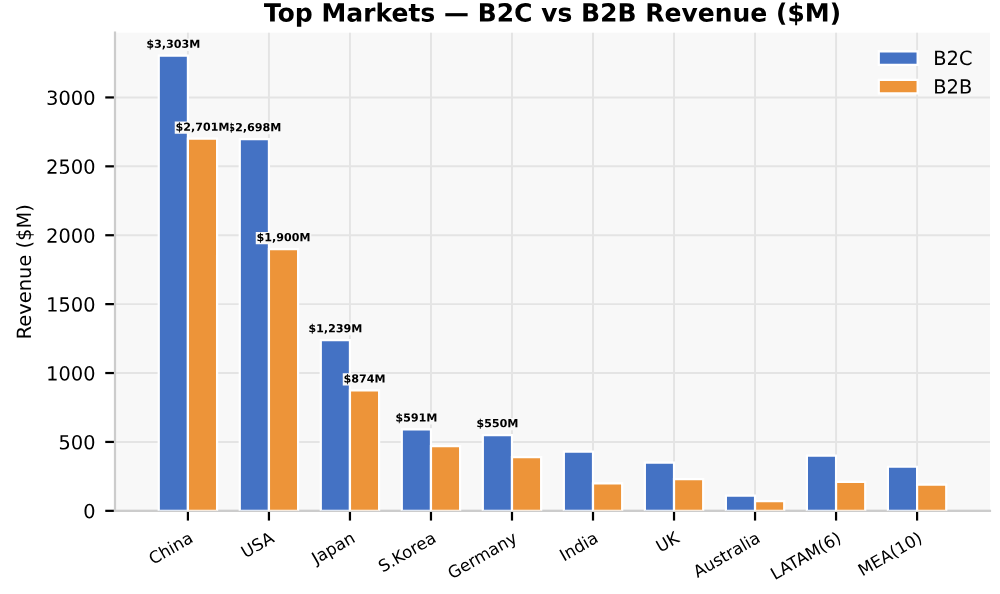 This screenshot has width=1000, height=594. I want to click on y-tick-label: 2500, so click(71, 166).